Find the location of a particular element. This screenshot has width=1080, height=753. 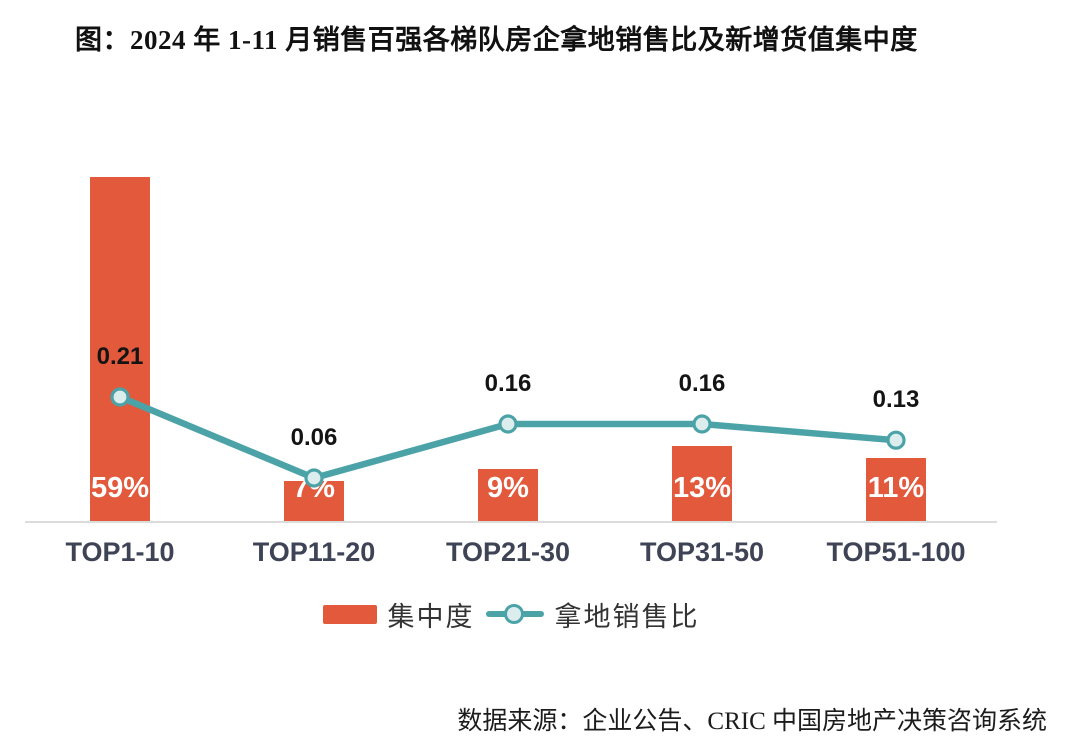

bar-value-label-top11-20: 7% is located at coordinates (314, 488).